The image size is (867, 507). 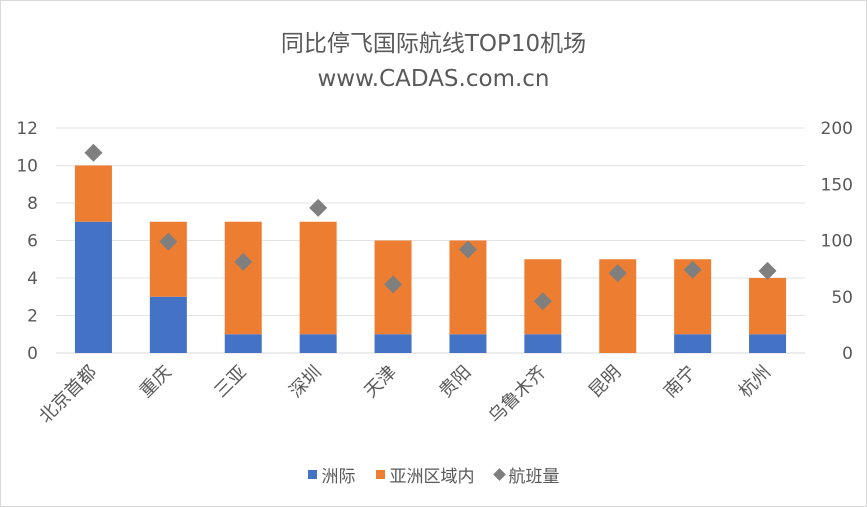 I want to click on y-left-tick-label: 4, so click(x=32, y=279).